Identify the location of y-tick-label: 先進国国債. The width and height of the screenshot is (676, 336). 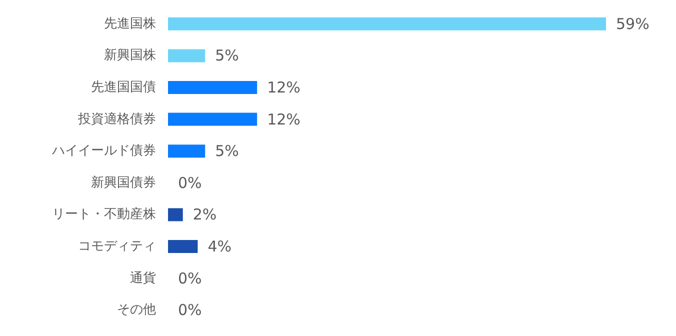
(123, 87).